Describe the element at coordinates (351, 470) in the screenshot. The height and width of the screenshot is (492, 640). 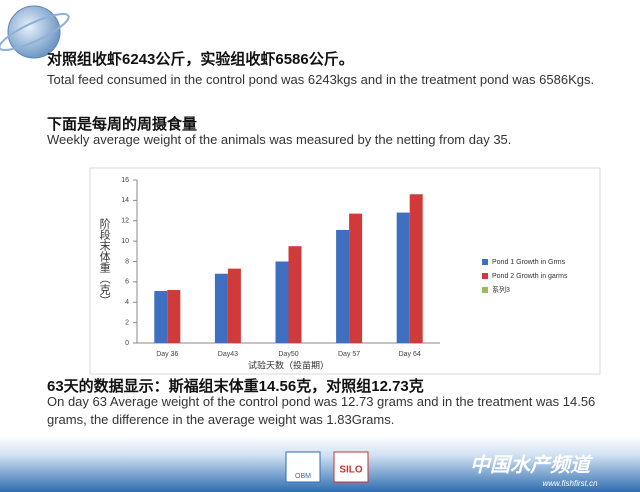
I see `logo-text: SILO` at that location.